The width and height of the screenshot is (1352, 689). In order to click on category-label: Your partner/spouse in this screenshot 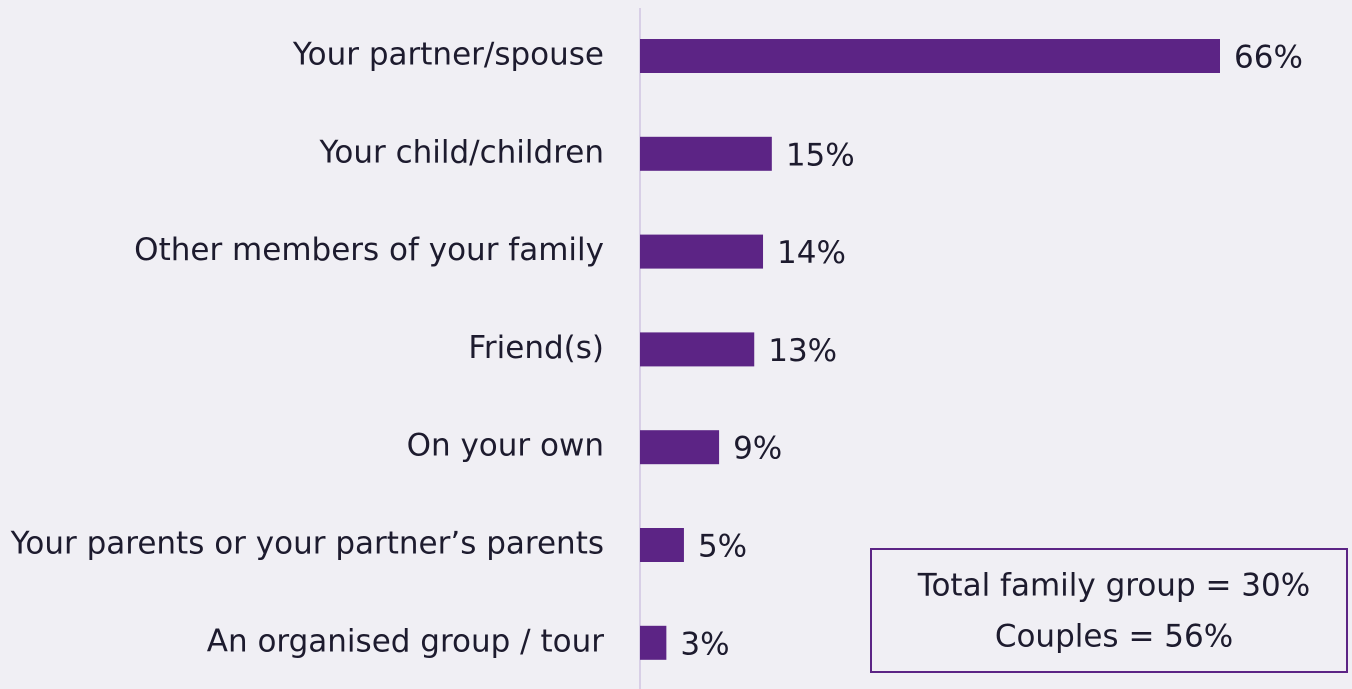, I will do `click(448, 55)`.